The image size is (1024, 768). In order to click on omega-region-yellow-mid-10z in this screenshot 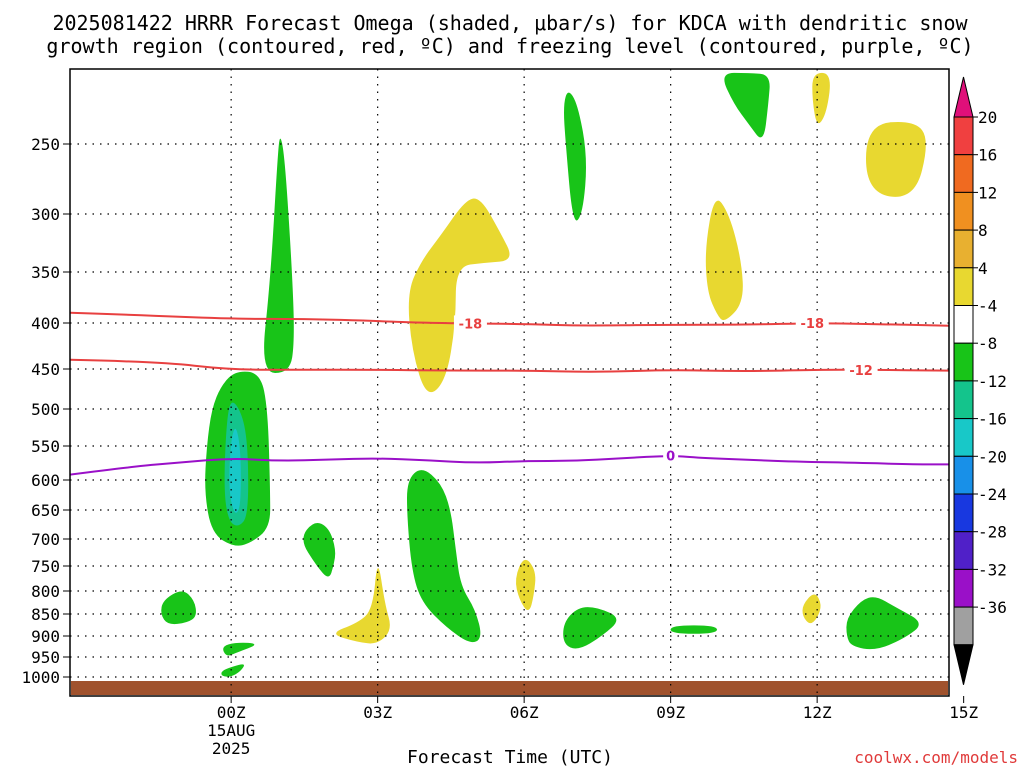, I will do `click(724, 260)`.